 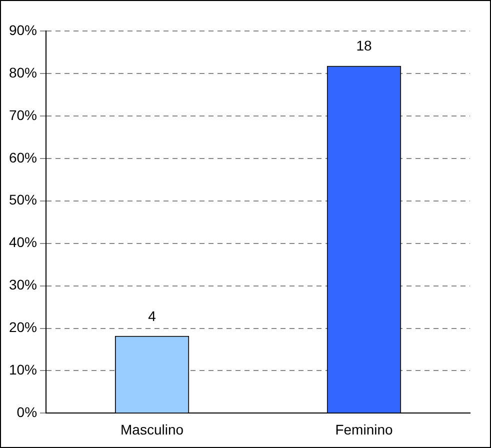 What do you see at coordinates (152, 316) in the screenshot?
I see `annotation: 4` at bounding box center [152, 316].